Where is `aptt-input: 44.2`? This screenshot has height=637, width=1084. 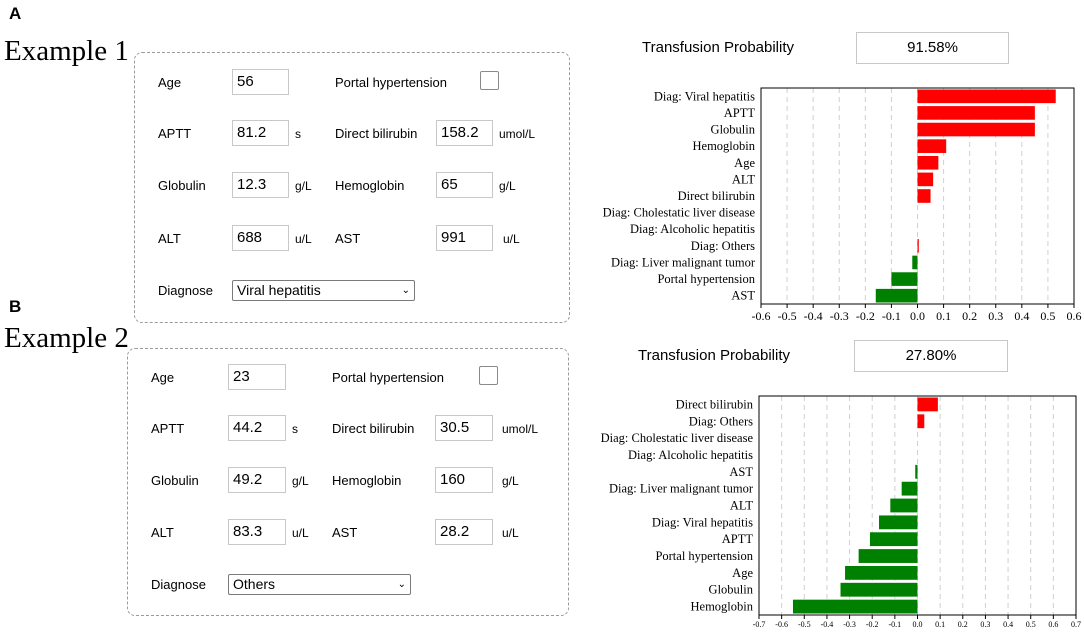
aptt-input: 44.2 is located at coordinates (257, 428).